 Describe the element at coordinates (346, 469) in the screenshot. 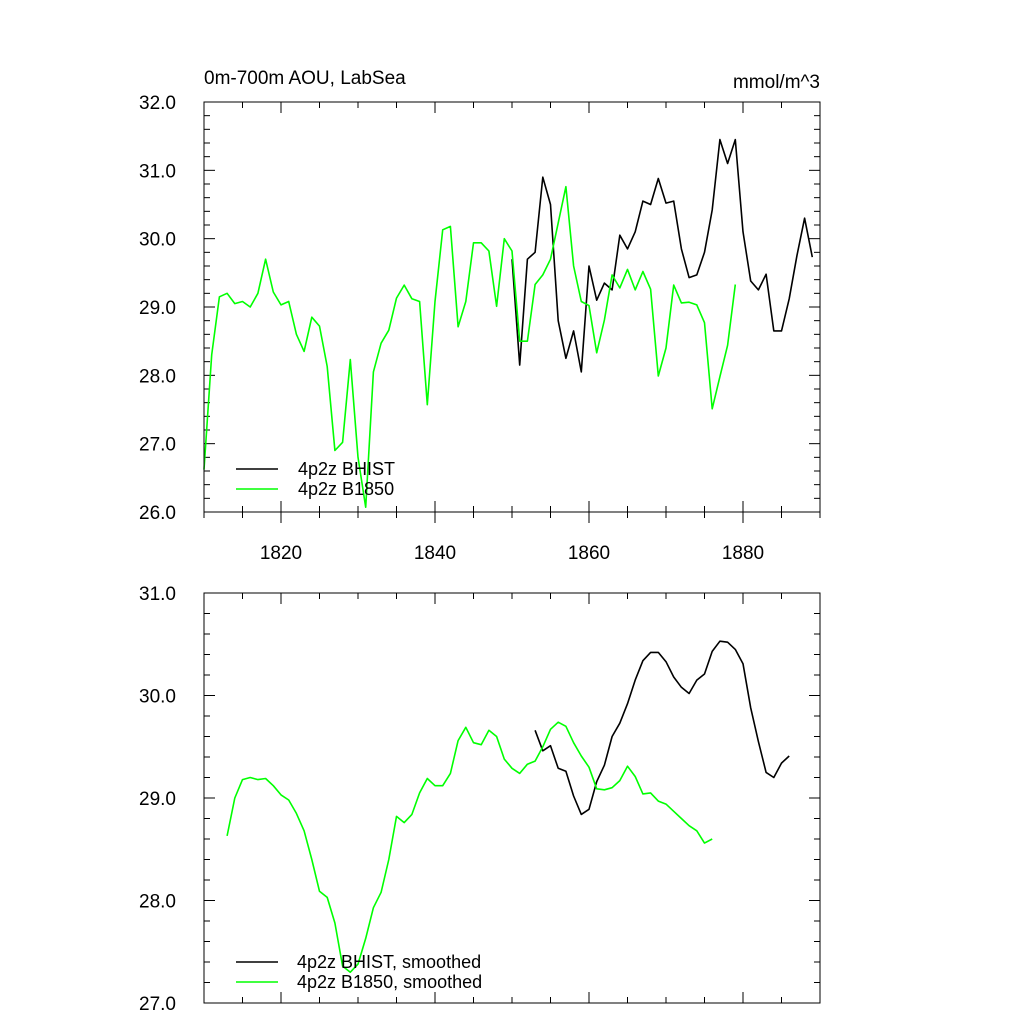

I see `legend-label: 4p2z BHIST` at that location.